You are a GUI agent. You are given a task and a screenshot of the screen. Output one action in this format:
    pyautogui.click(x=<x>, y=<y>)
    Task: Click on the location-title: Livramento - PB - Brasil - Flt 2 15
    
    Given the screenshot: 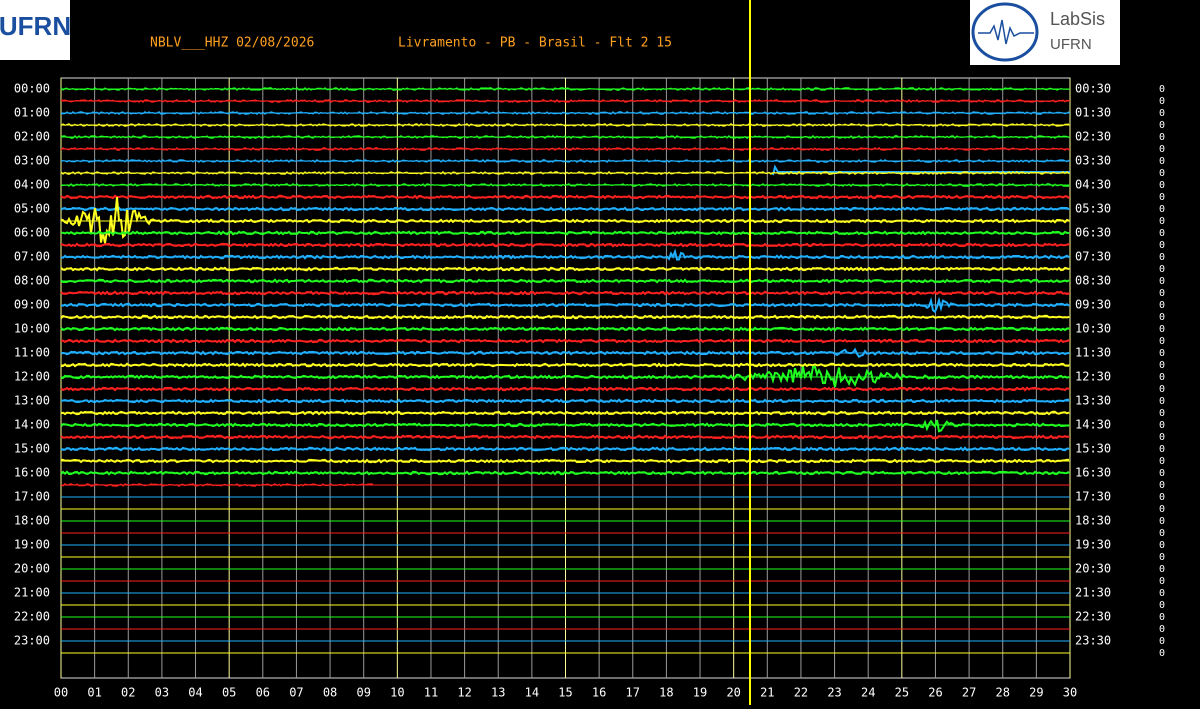 What is the action you would take?
    pyautogui.click(x=535, y=43)
    